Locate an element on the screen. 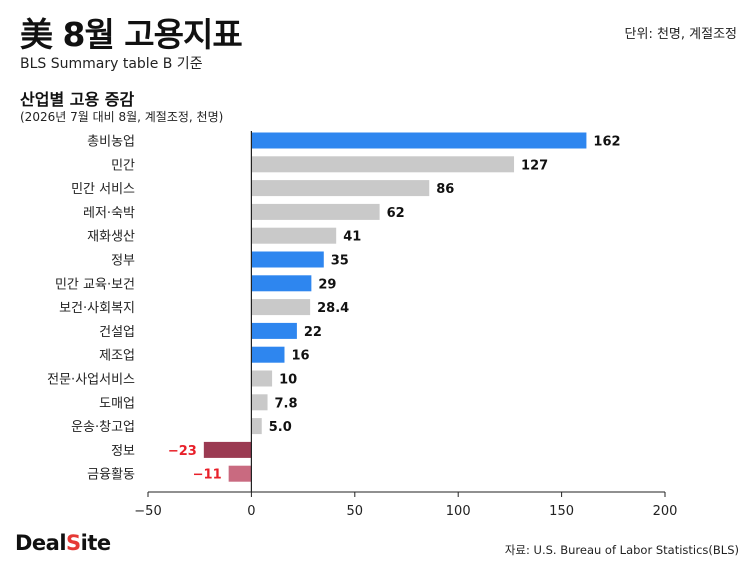 The height and width of the screenshot is (566, 755). category-label: 운송·창고업 is located at coordinates (103, 427).